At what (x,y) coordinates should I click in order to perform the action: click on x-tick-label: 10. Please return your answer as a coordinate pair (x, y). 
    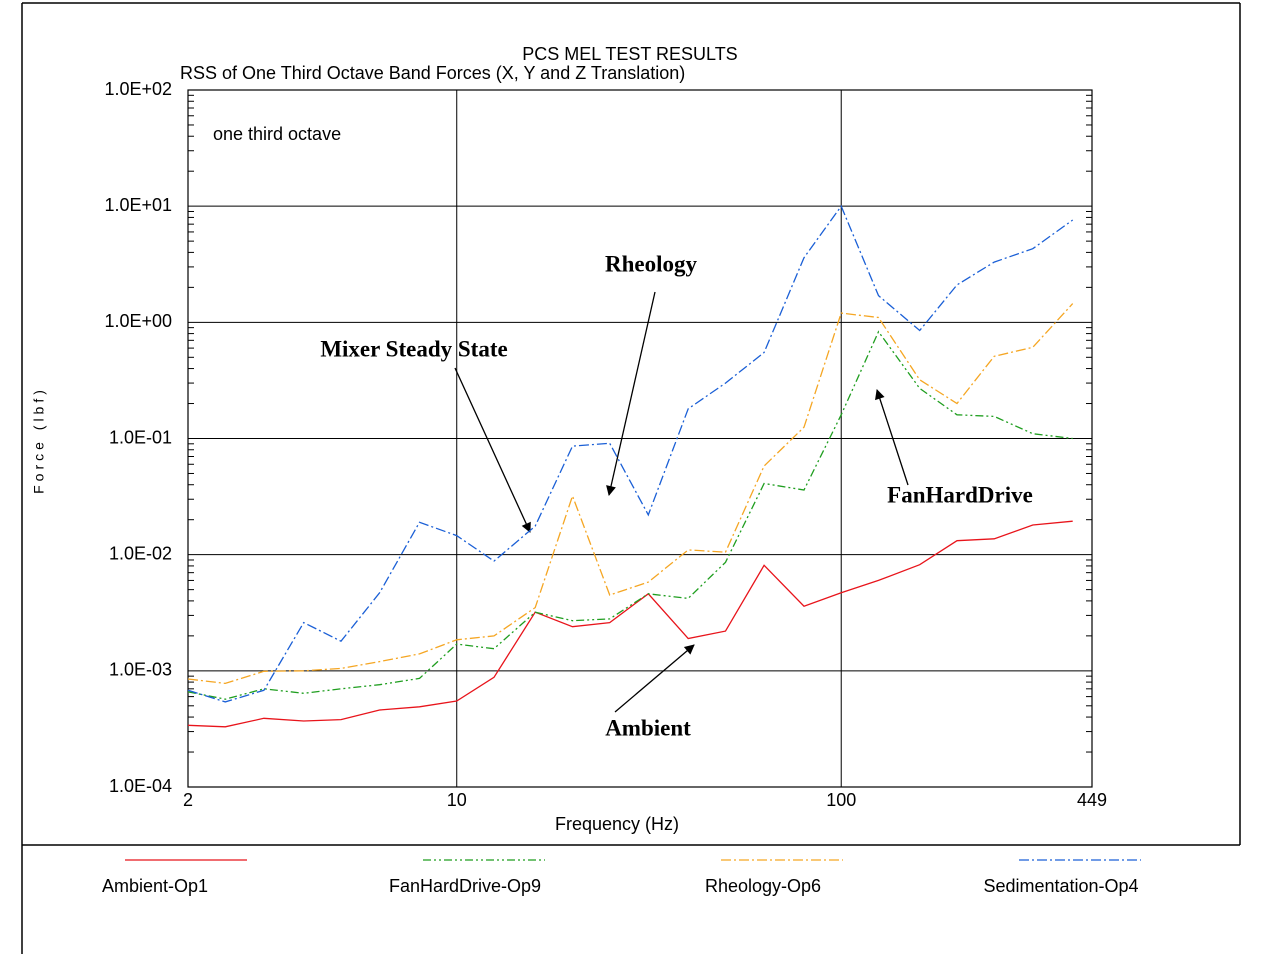
    Looking at the image, I should click on (457, 800).